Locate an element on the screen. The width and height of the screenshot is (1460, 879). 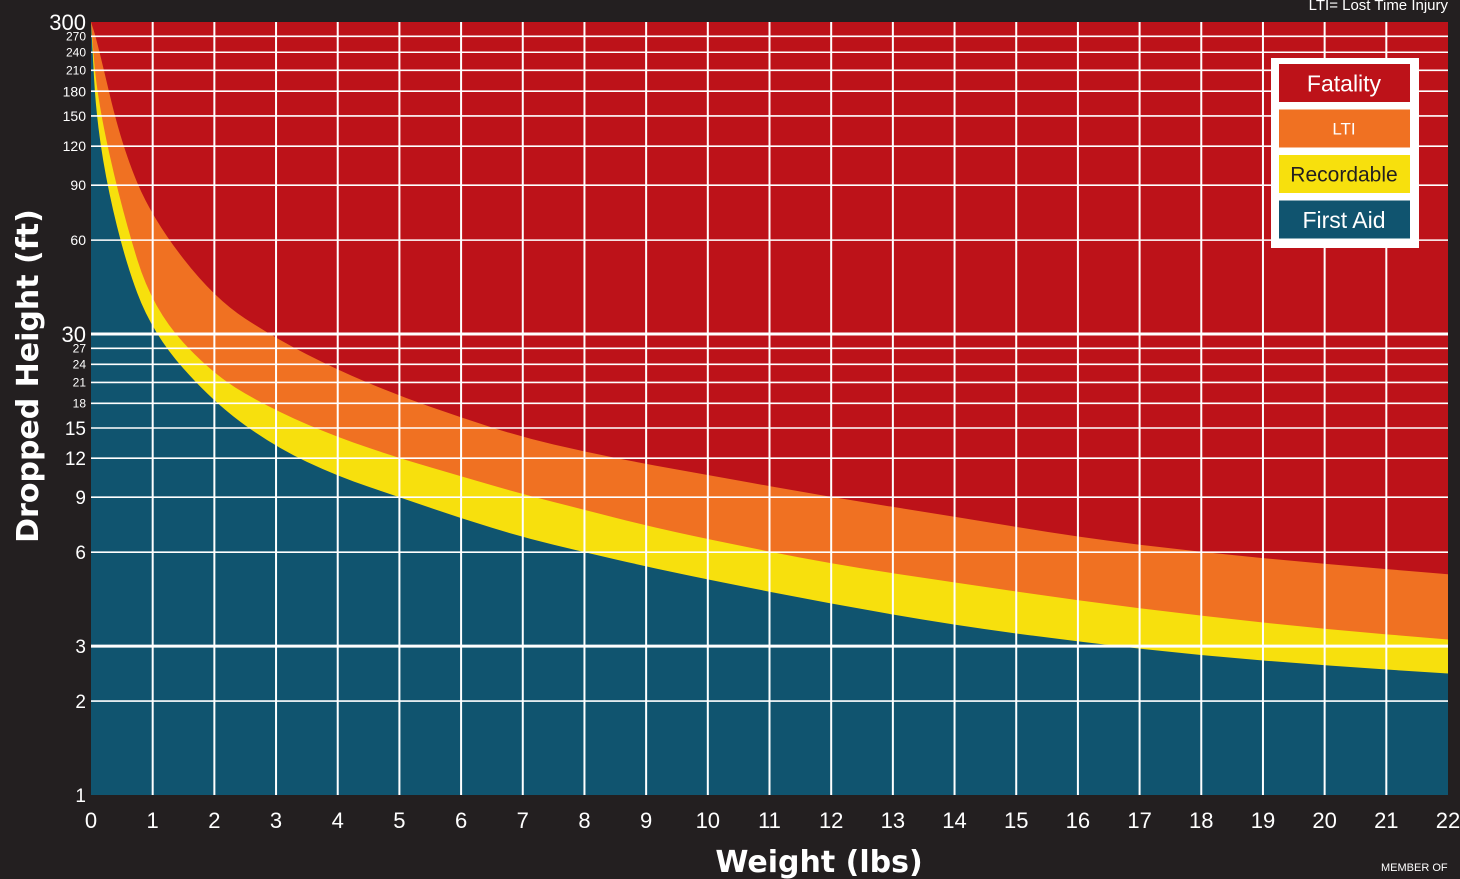
x-tick-label: 15 is located at coordinates (1016, 820).